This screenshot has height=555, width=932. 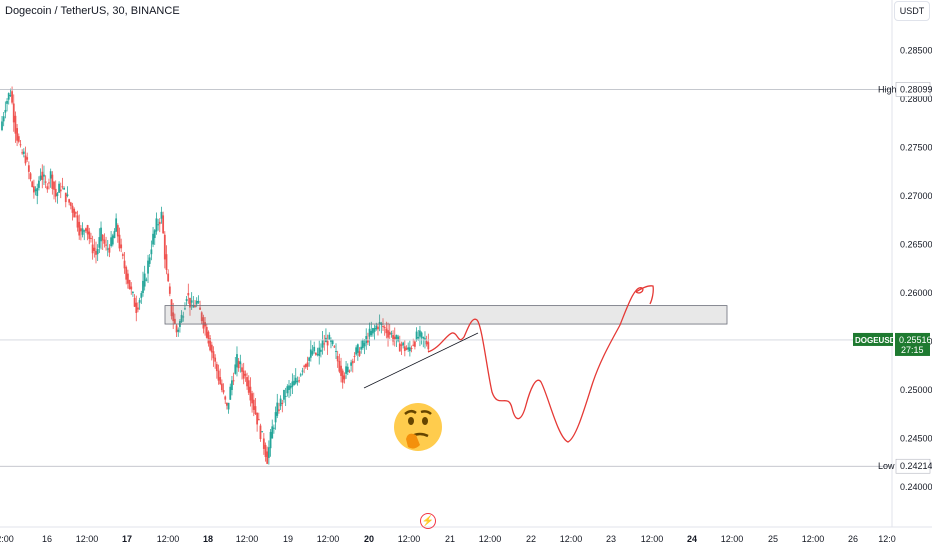 I want to click on time-tick-label: 26, so click(x=853, y=539).